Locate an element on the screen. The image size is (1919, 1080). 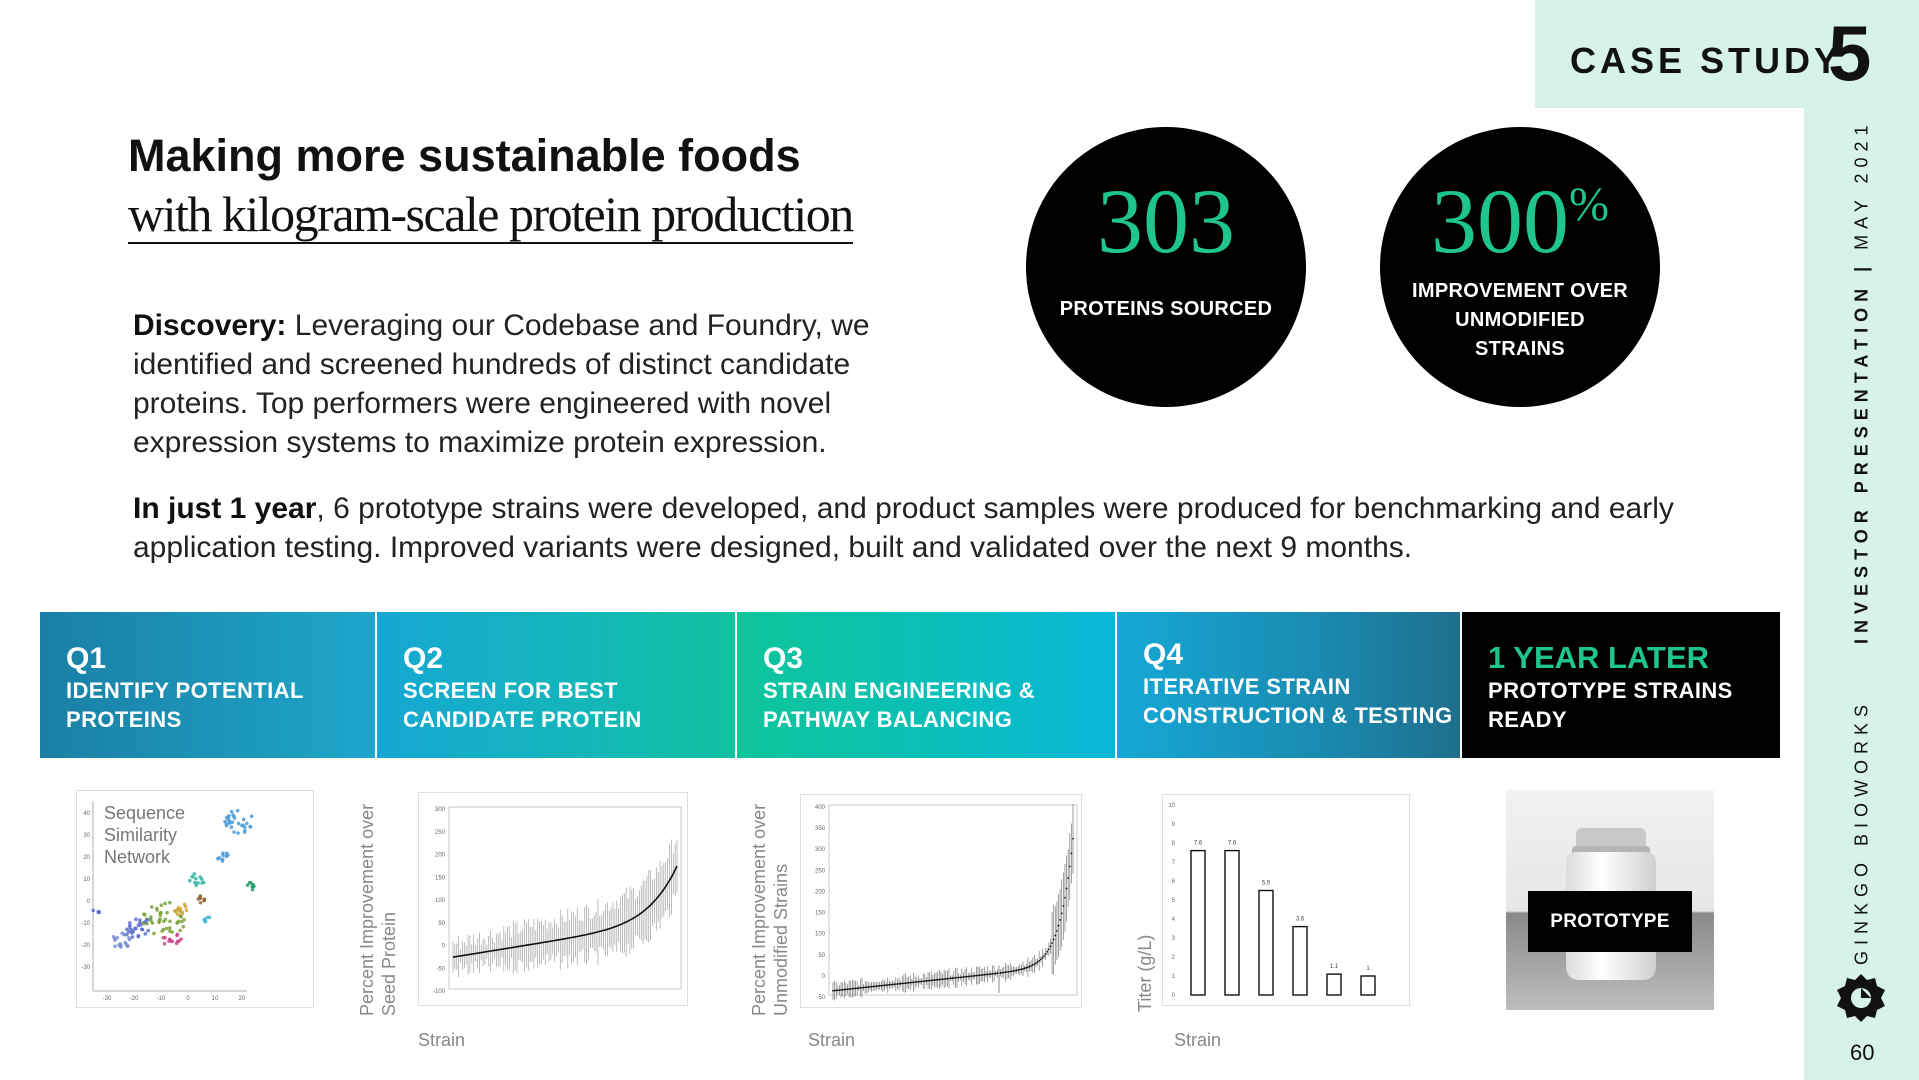
titer-data-label: 7.6 is located at coordinates (1232, 844).